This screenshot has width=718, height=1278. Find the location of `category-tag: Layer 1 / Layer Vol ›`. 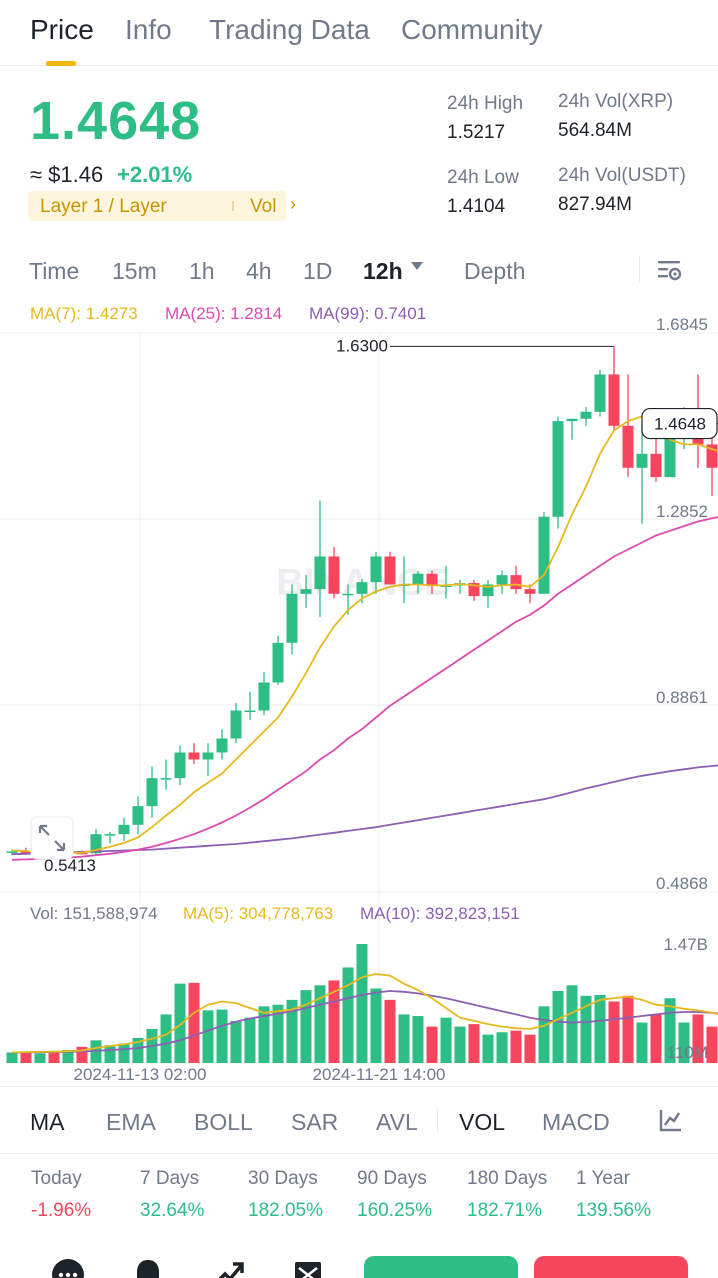

category-tag: Layer 1 / Layer Vol › is located at coordinates (162, 206).